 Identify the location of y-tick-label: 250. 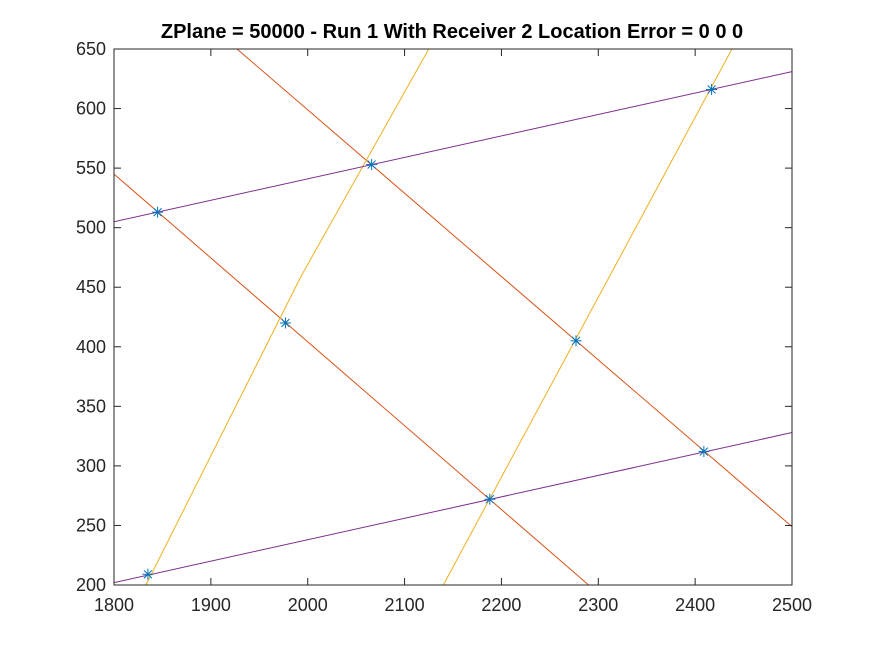
(91, 525).